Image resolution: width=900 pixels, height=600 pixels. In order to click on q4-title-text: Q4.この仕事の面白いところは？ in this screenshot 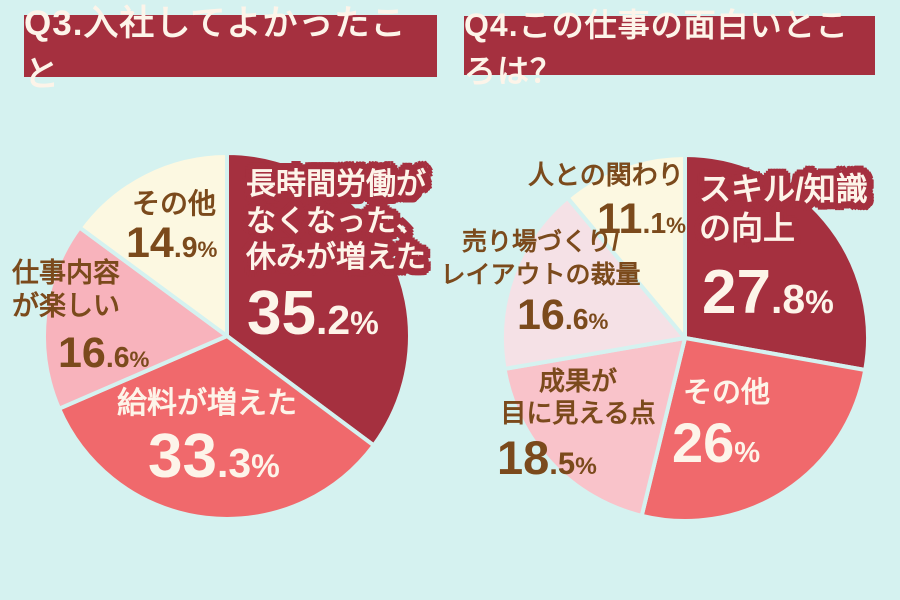, I will do `click(656, 47)`.